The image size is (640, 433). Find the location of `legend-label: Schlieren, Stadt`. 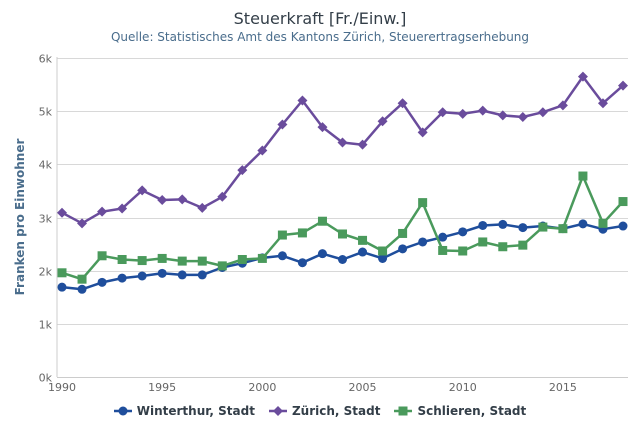

legend-label: Schlieren, Stadt is located at coordinates (472, 411).